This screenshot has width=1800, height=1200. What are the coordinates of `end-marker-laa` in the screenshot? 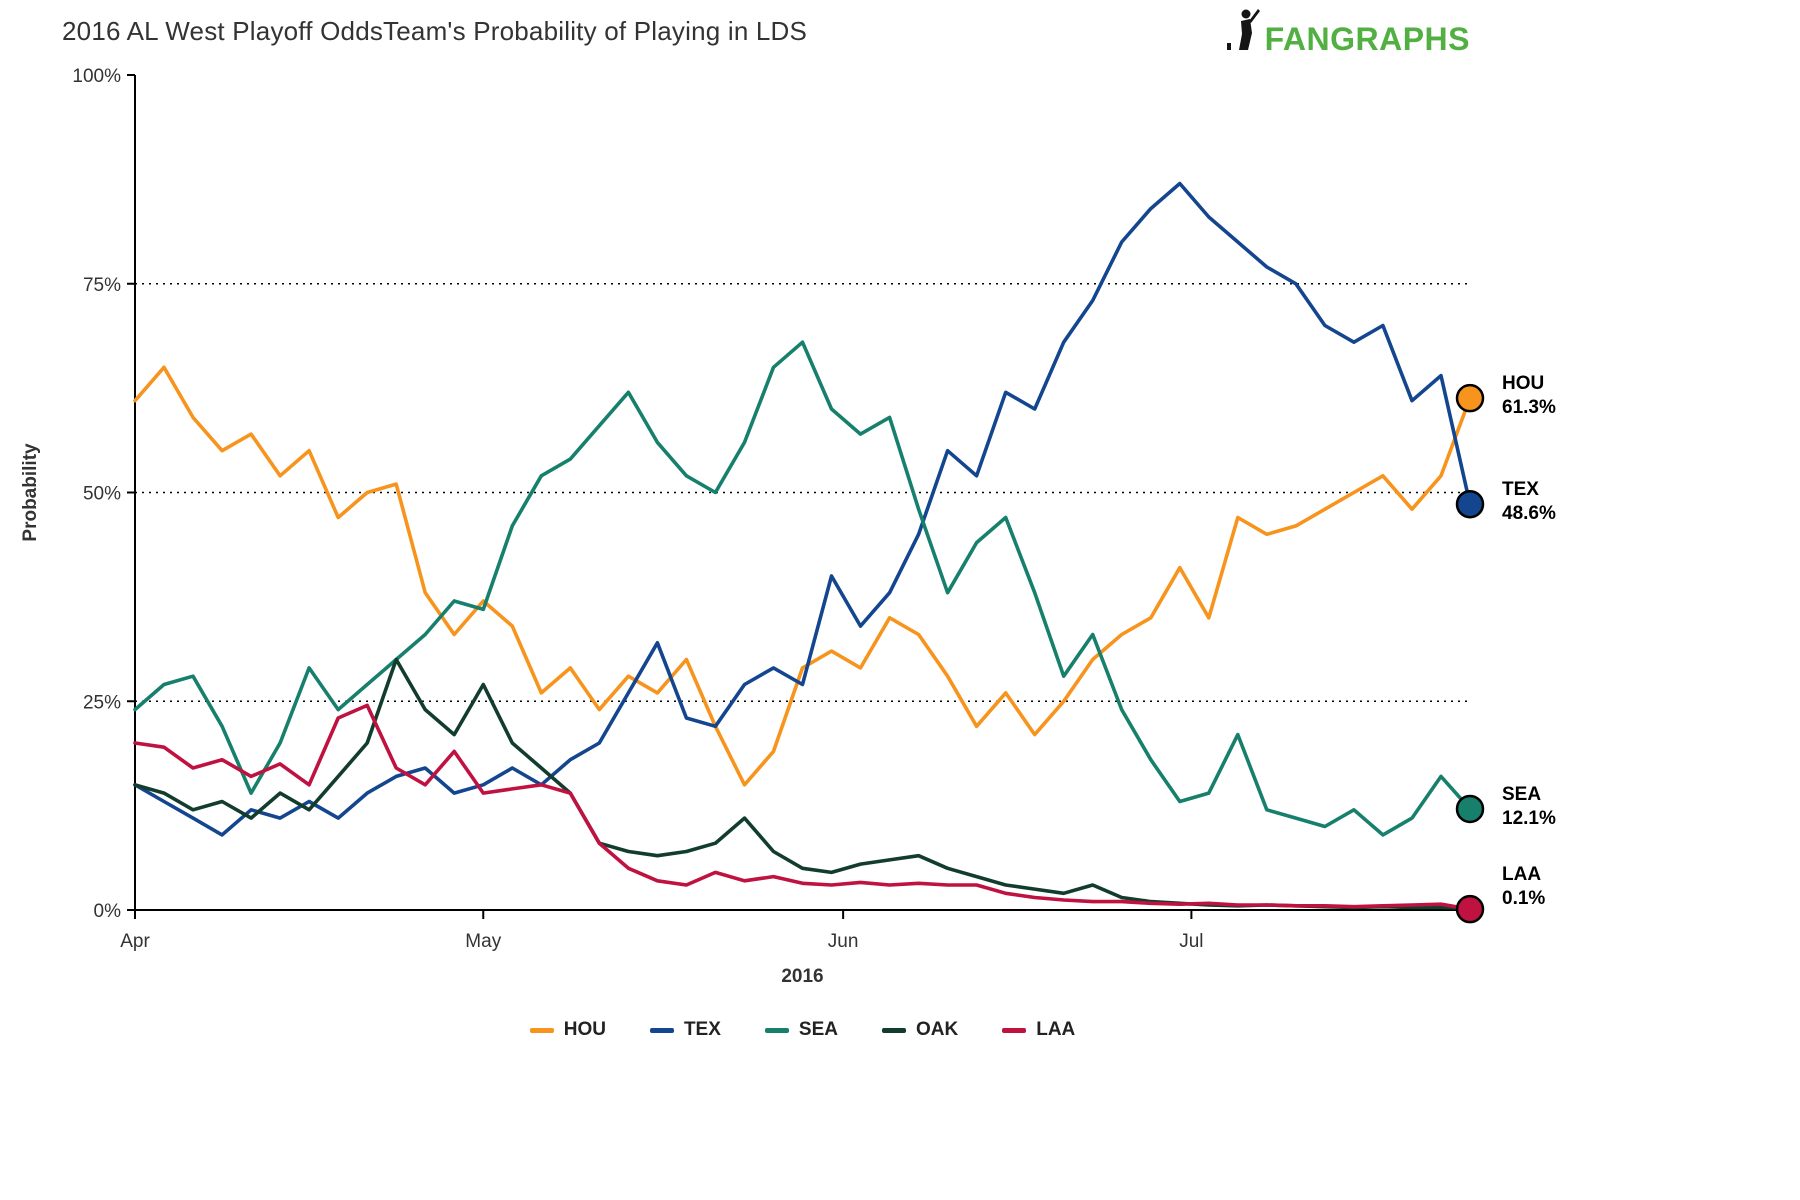 It's located at (1470, 909).